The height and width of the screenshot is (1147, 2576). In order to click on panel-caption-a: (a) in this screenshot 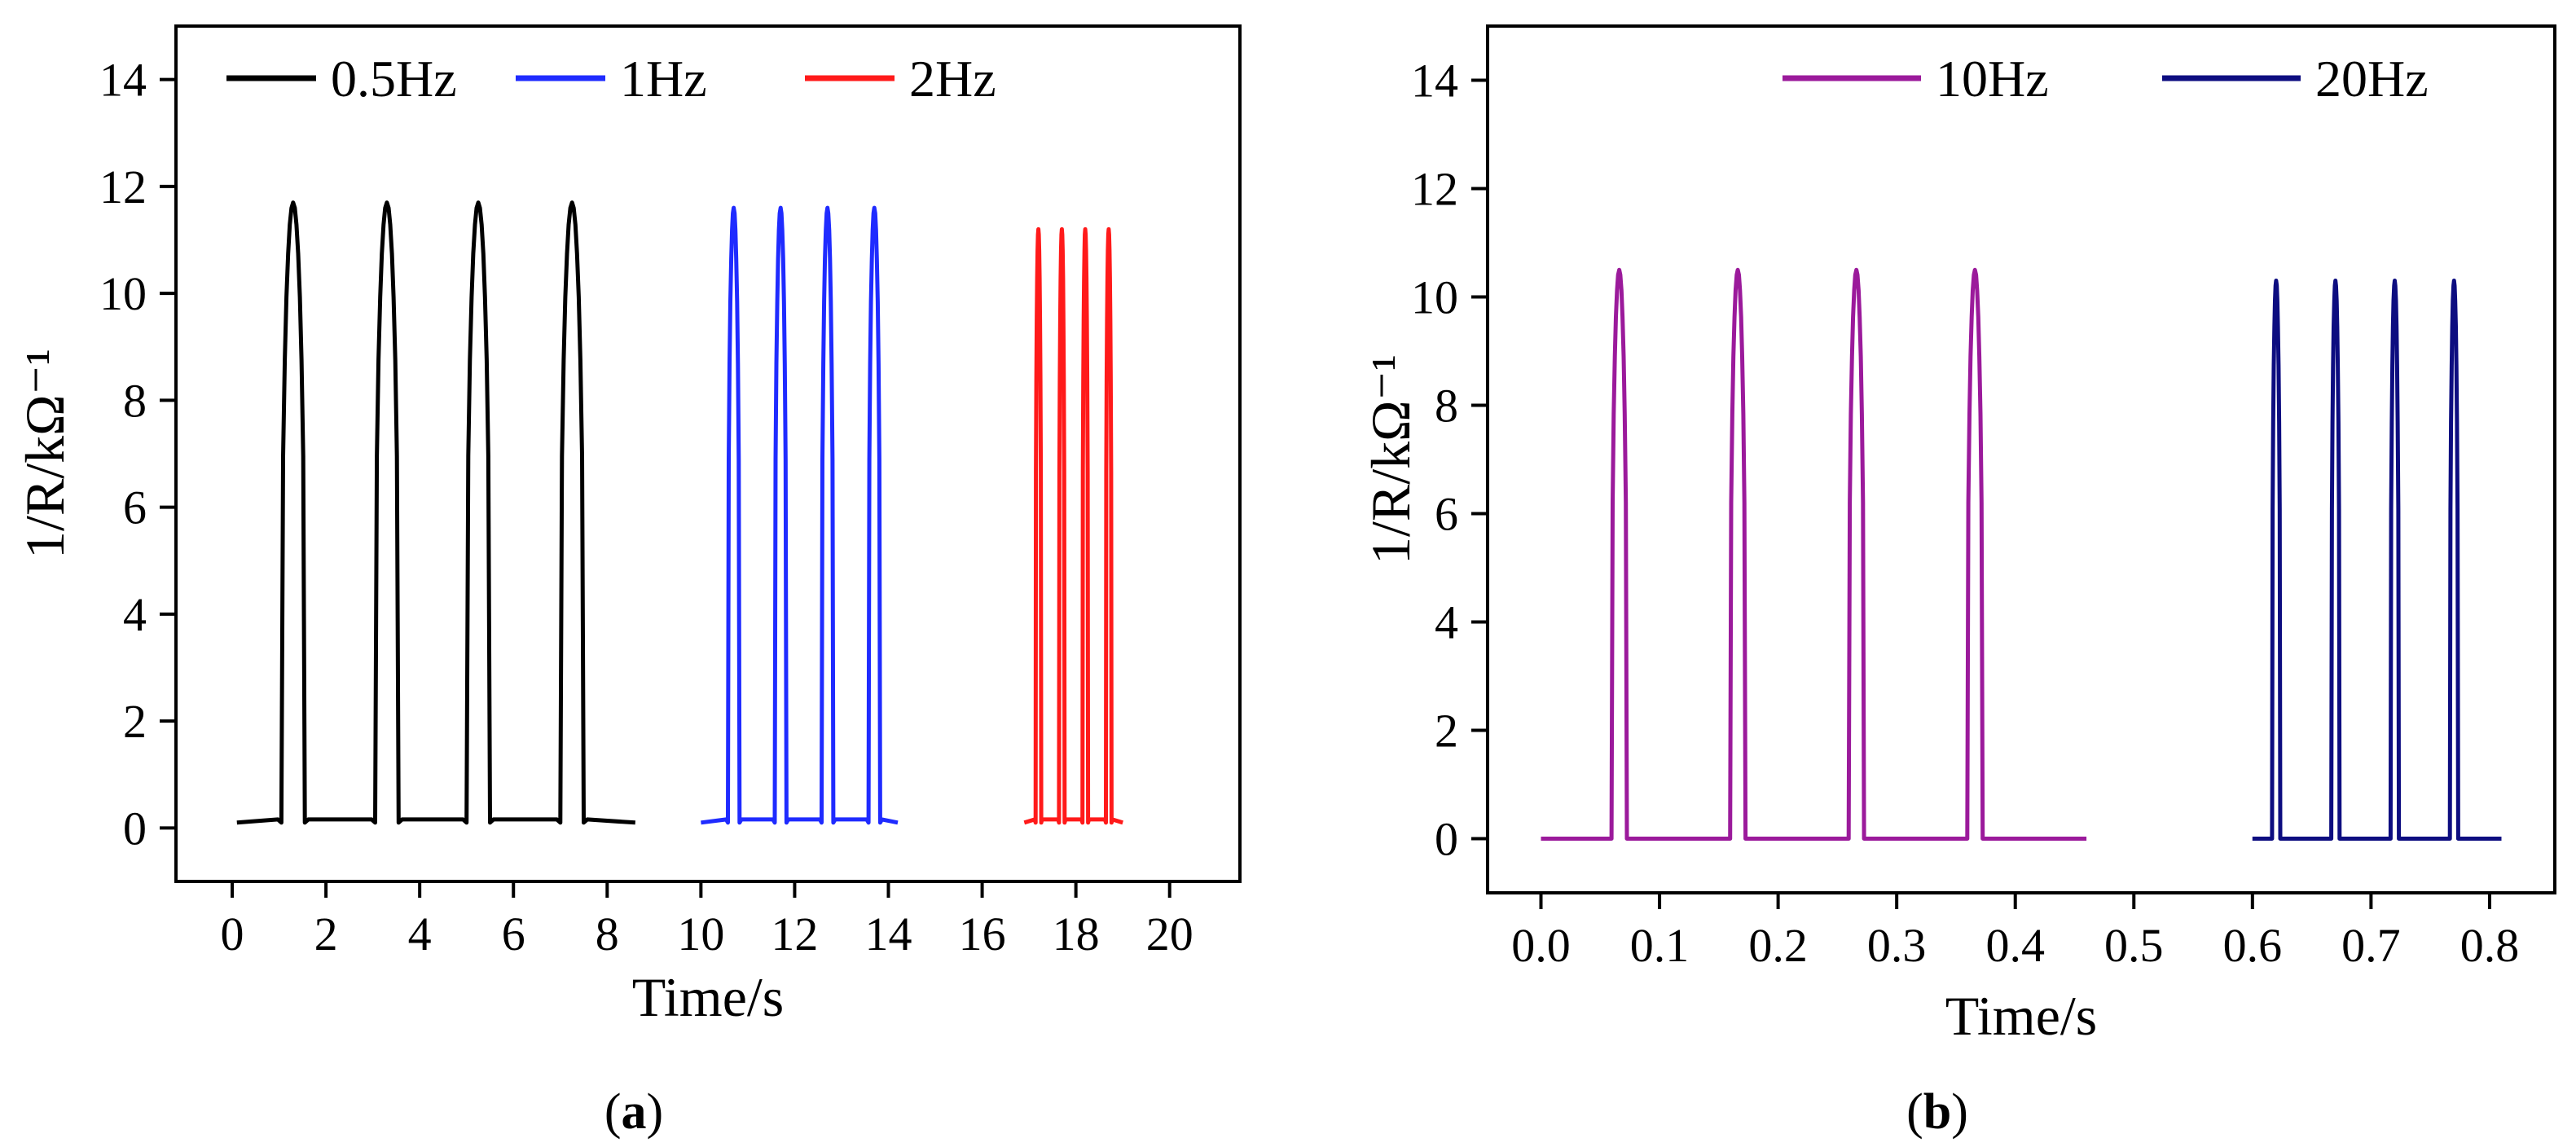, I will do `click(633, 1112)`.